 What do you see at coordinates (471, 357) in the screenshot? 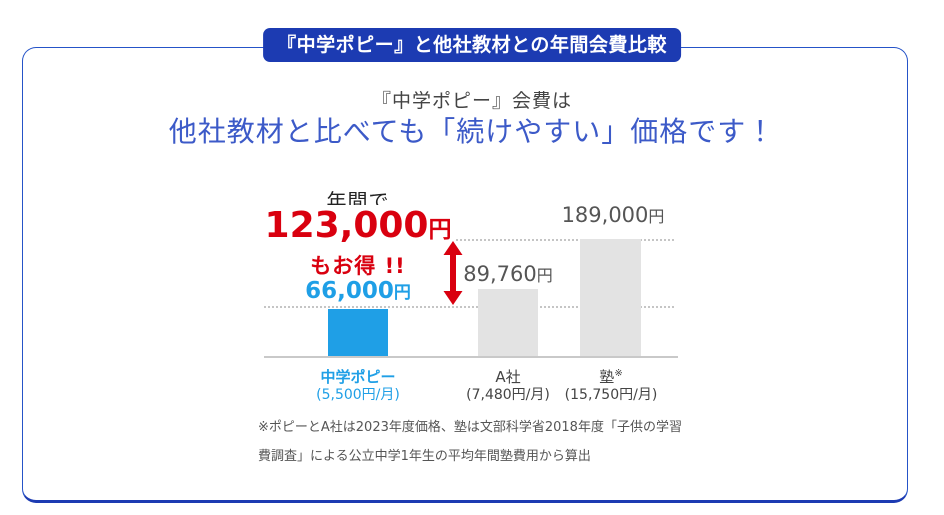
I see `chart-baseline` at bounding box center [471, 357].